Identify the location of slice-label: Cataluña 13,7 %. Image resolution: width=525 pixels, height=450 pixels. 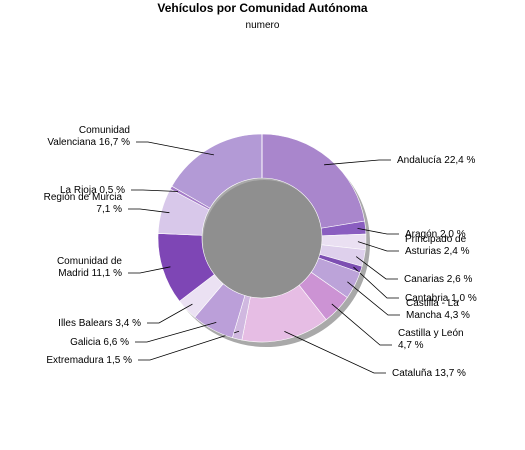
(429, 373).